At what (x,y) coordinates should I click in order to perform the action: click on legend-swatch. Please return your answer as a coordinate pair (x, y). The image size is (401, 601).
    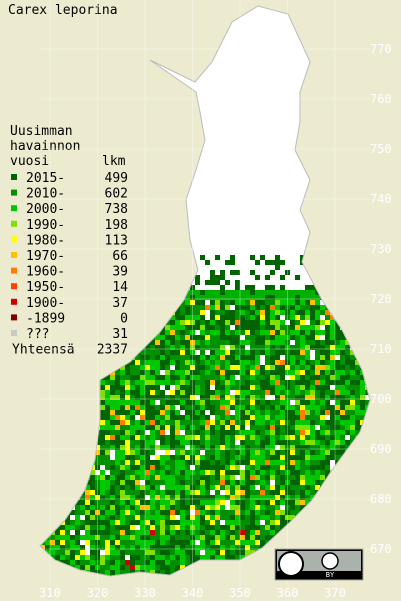
    Looking at the image, I should click on (14, 223).